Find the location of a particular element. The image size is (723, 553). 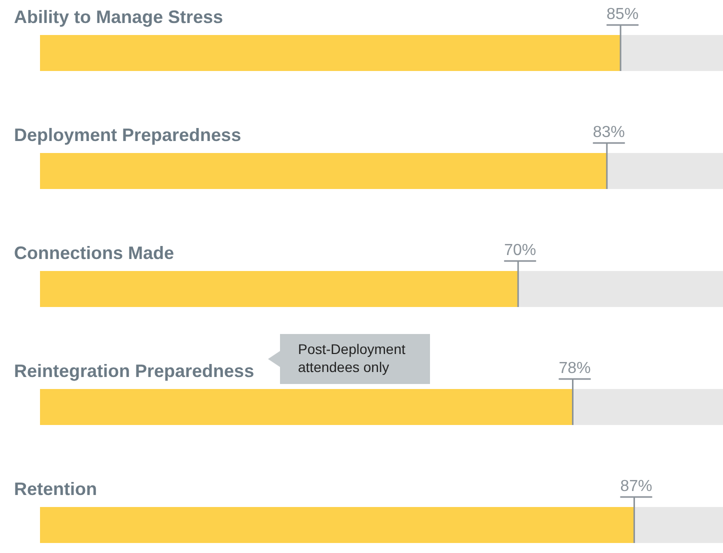

data-label: 70% is located at coordinates (520, 250).